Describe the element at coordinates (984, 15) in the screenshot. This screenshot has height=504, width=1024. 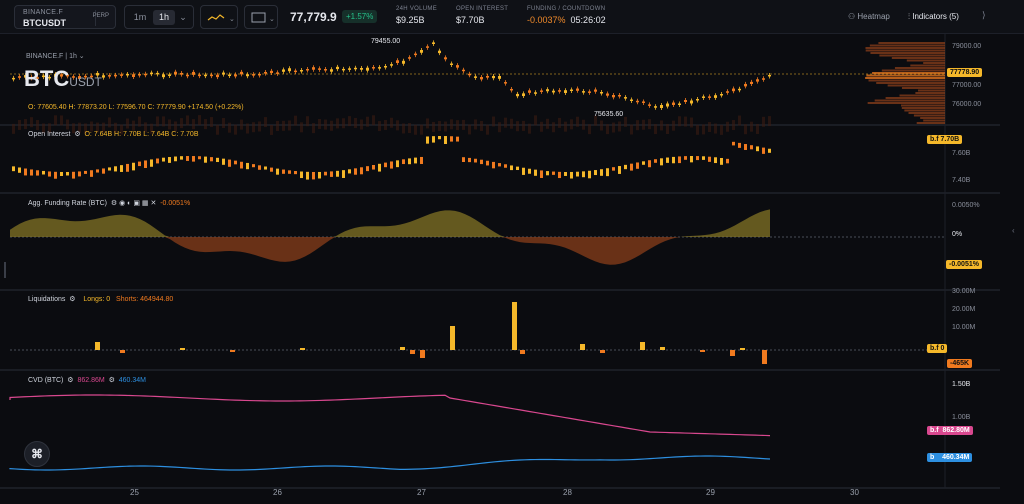
I see `collapse-icon: ⟩` at that location.